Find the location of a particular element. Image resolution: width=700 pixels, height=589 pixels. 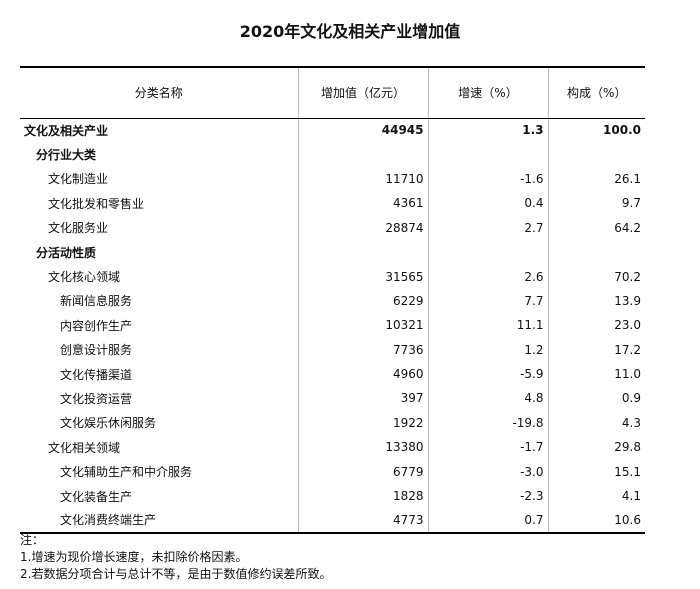

number-cell: 4960 is located at coordinates (362, 374).